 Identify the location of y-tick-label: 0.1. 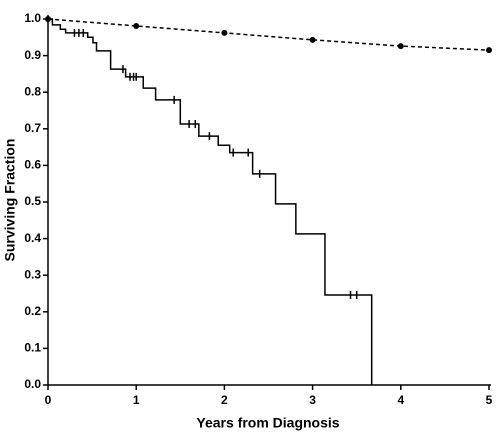
(32, 348).